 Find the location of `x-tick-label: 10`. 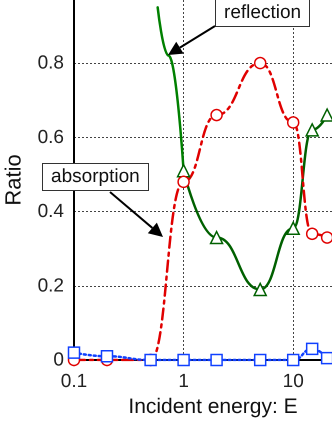

x-tick-label: 10 is located at coordinates (293, 381).